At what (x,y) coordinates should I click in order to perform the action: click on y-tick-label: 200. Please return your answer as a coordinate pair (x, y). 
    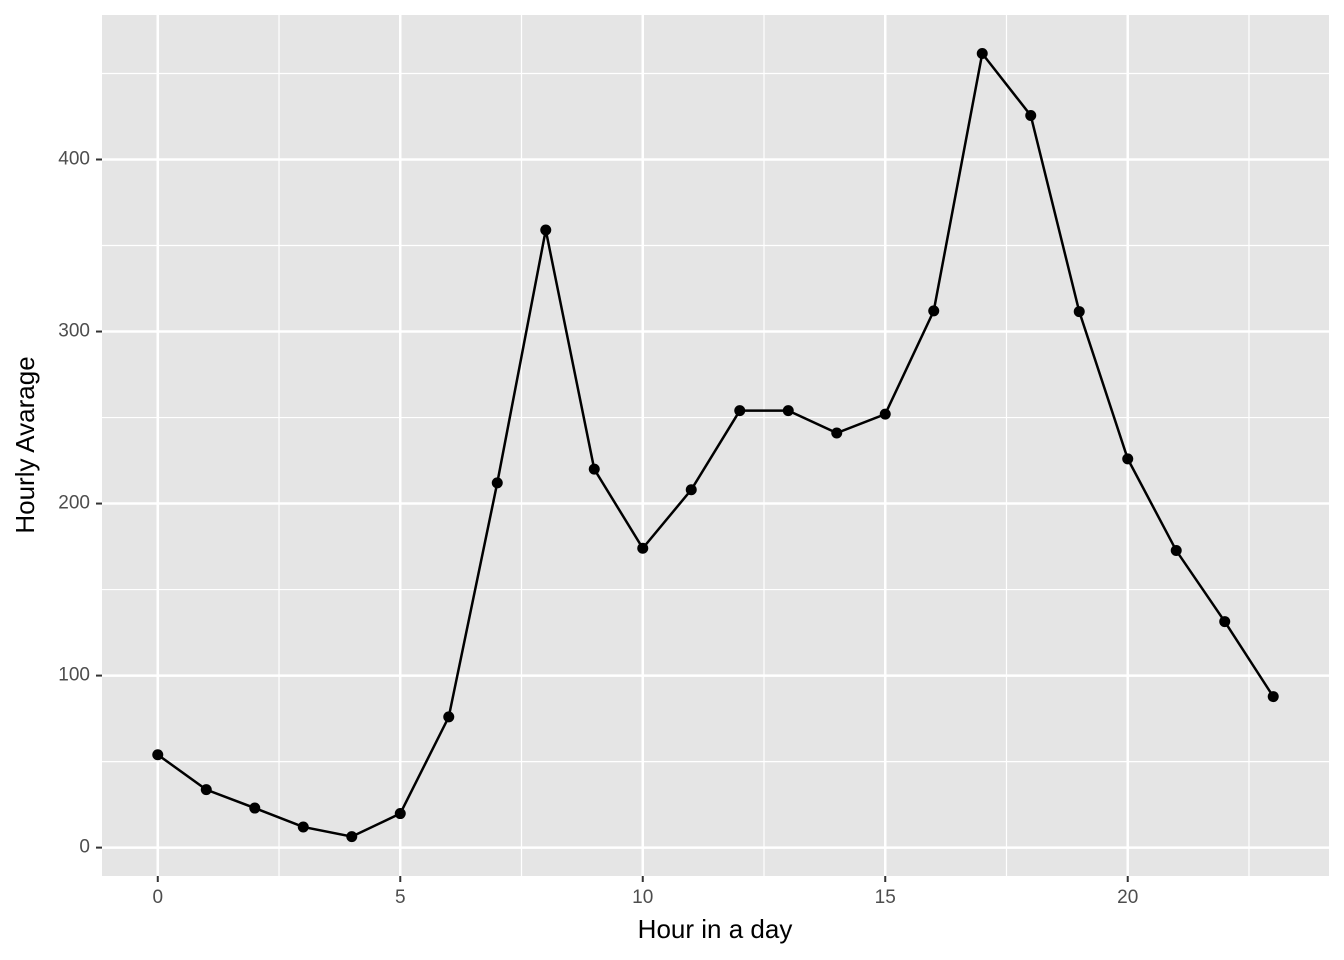
    Looking at the image, I should click on (74, 503).